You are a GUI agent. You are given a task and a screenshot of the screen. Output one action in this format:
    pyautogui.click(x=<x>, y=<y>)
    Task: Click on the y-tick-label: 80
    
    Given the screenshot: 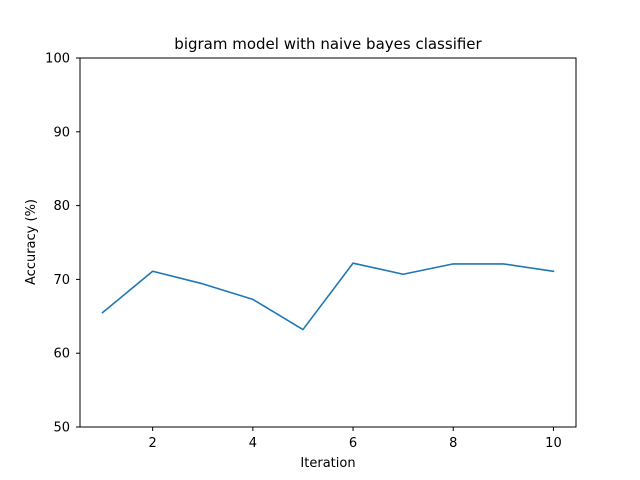 What is the action you would take?
    pyautogui.click(x=61, y=206)
    